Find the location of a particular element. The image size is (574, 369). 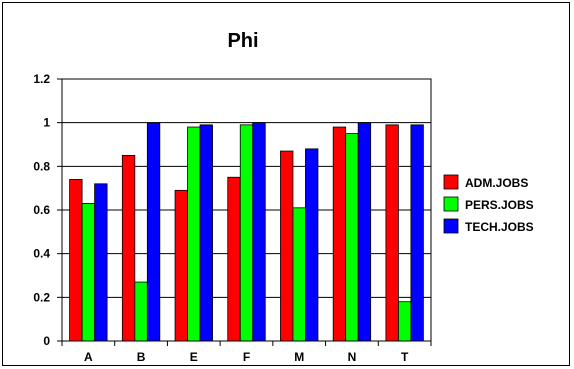

bar-tech-jobs-n is located at coordinates (364, 232).